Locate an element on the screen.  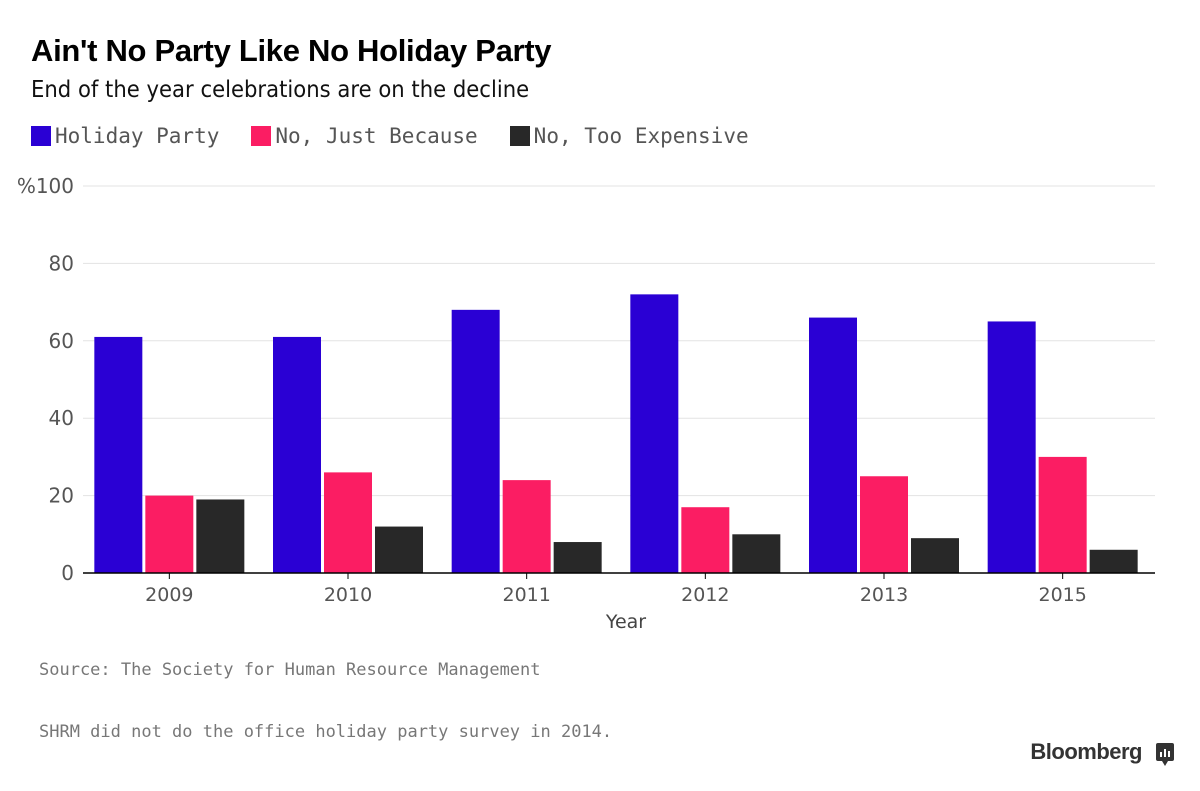
bar-no-just-because-2015 is located at coordinates (1062, 514).